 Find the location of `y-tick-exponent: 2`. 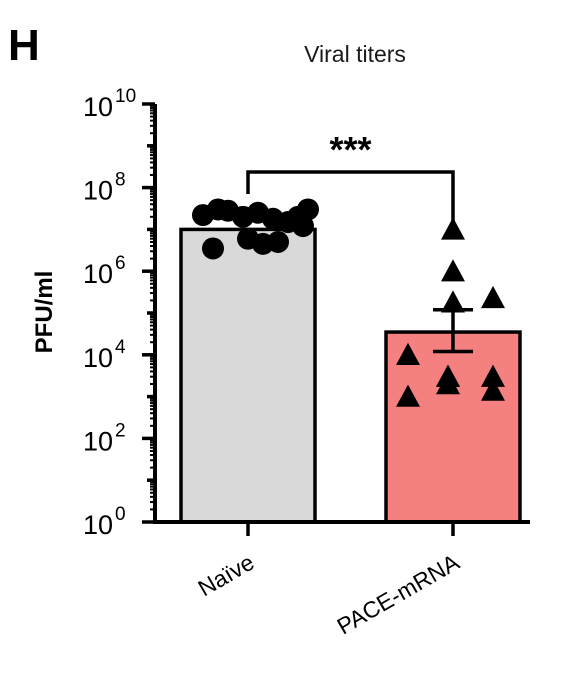

y-tick-exponent: 2 is located at coordinates (120, 430).